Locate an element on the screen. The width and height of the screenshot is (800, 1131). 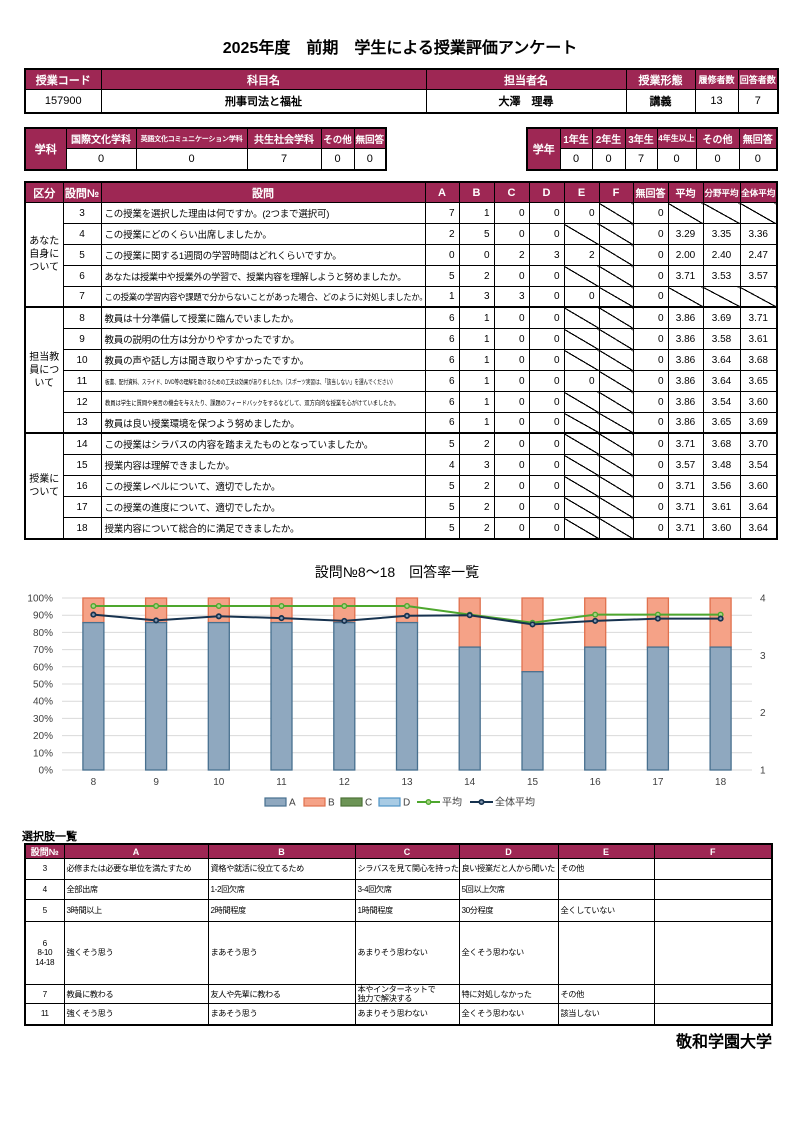
svg-text: 14 is located at coordinates (470, 782).